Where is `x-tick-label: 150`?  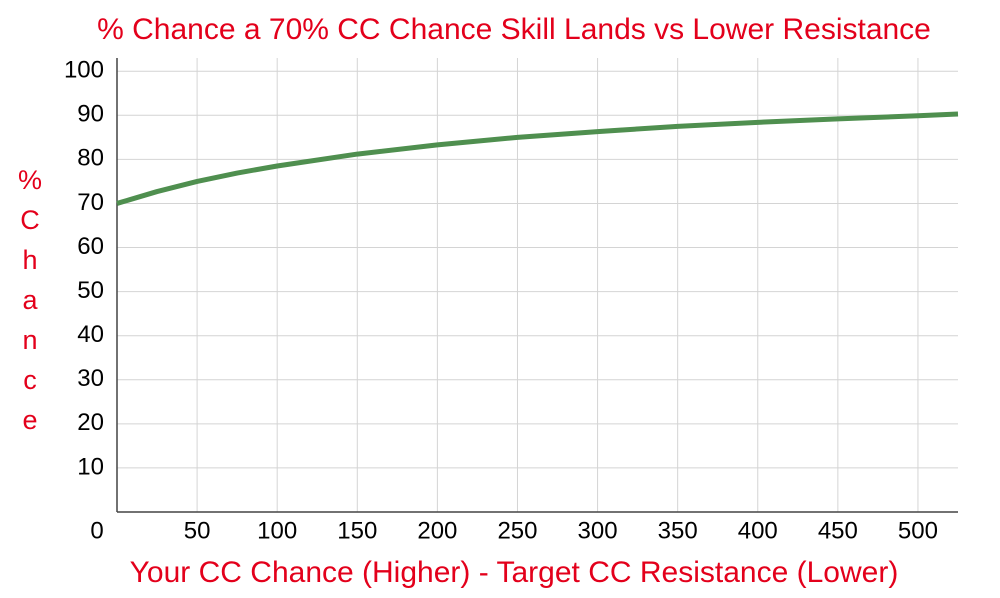 x-tick-label: 150 is located at coordinates (357, 530).